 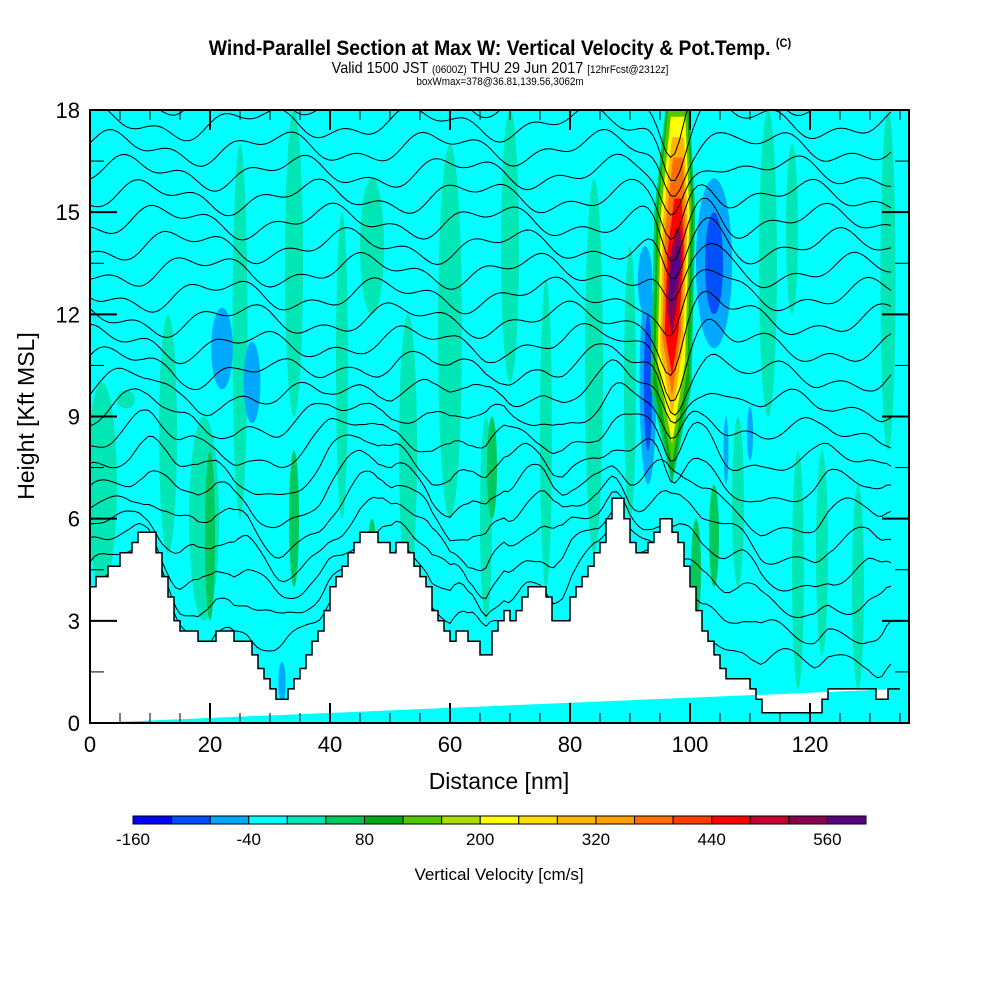 I want to click on forecast-info: [12hrFcst@2312z], so click(x=628, y=70).